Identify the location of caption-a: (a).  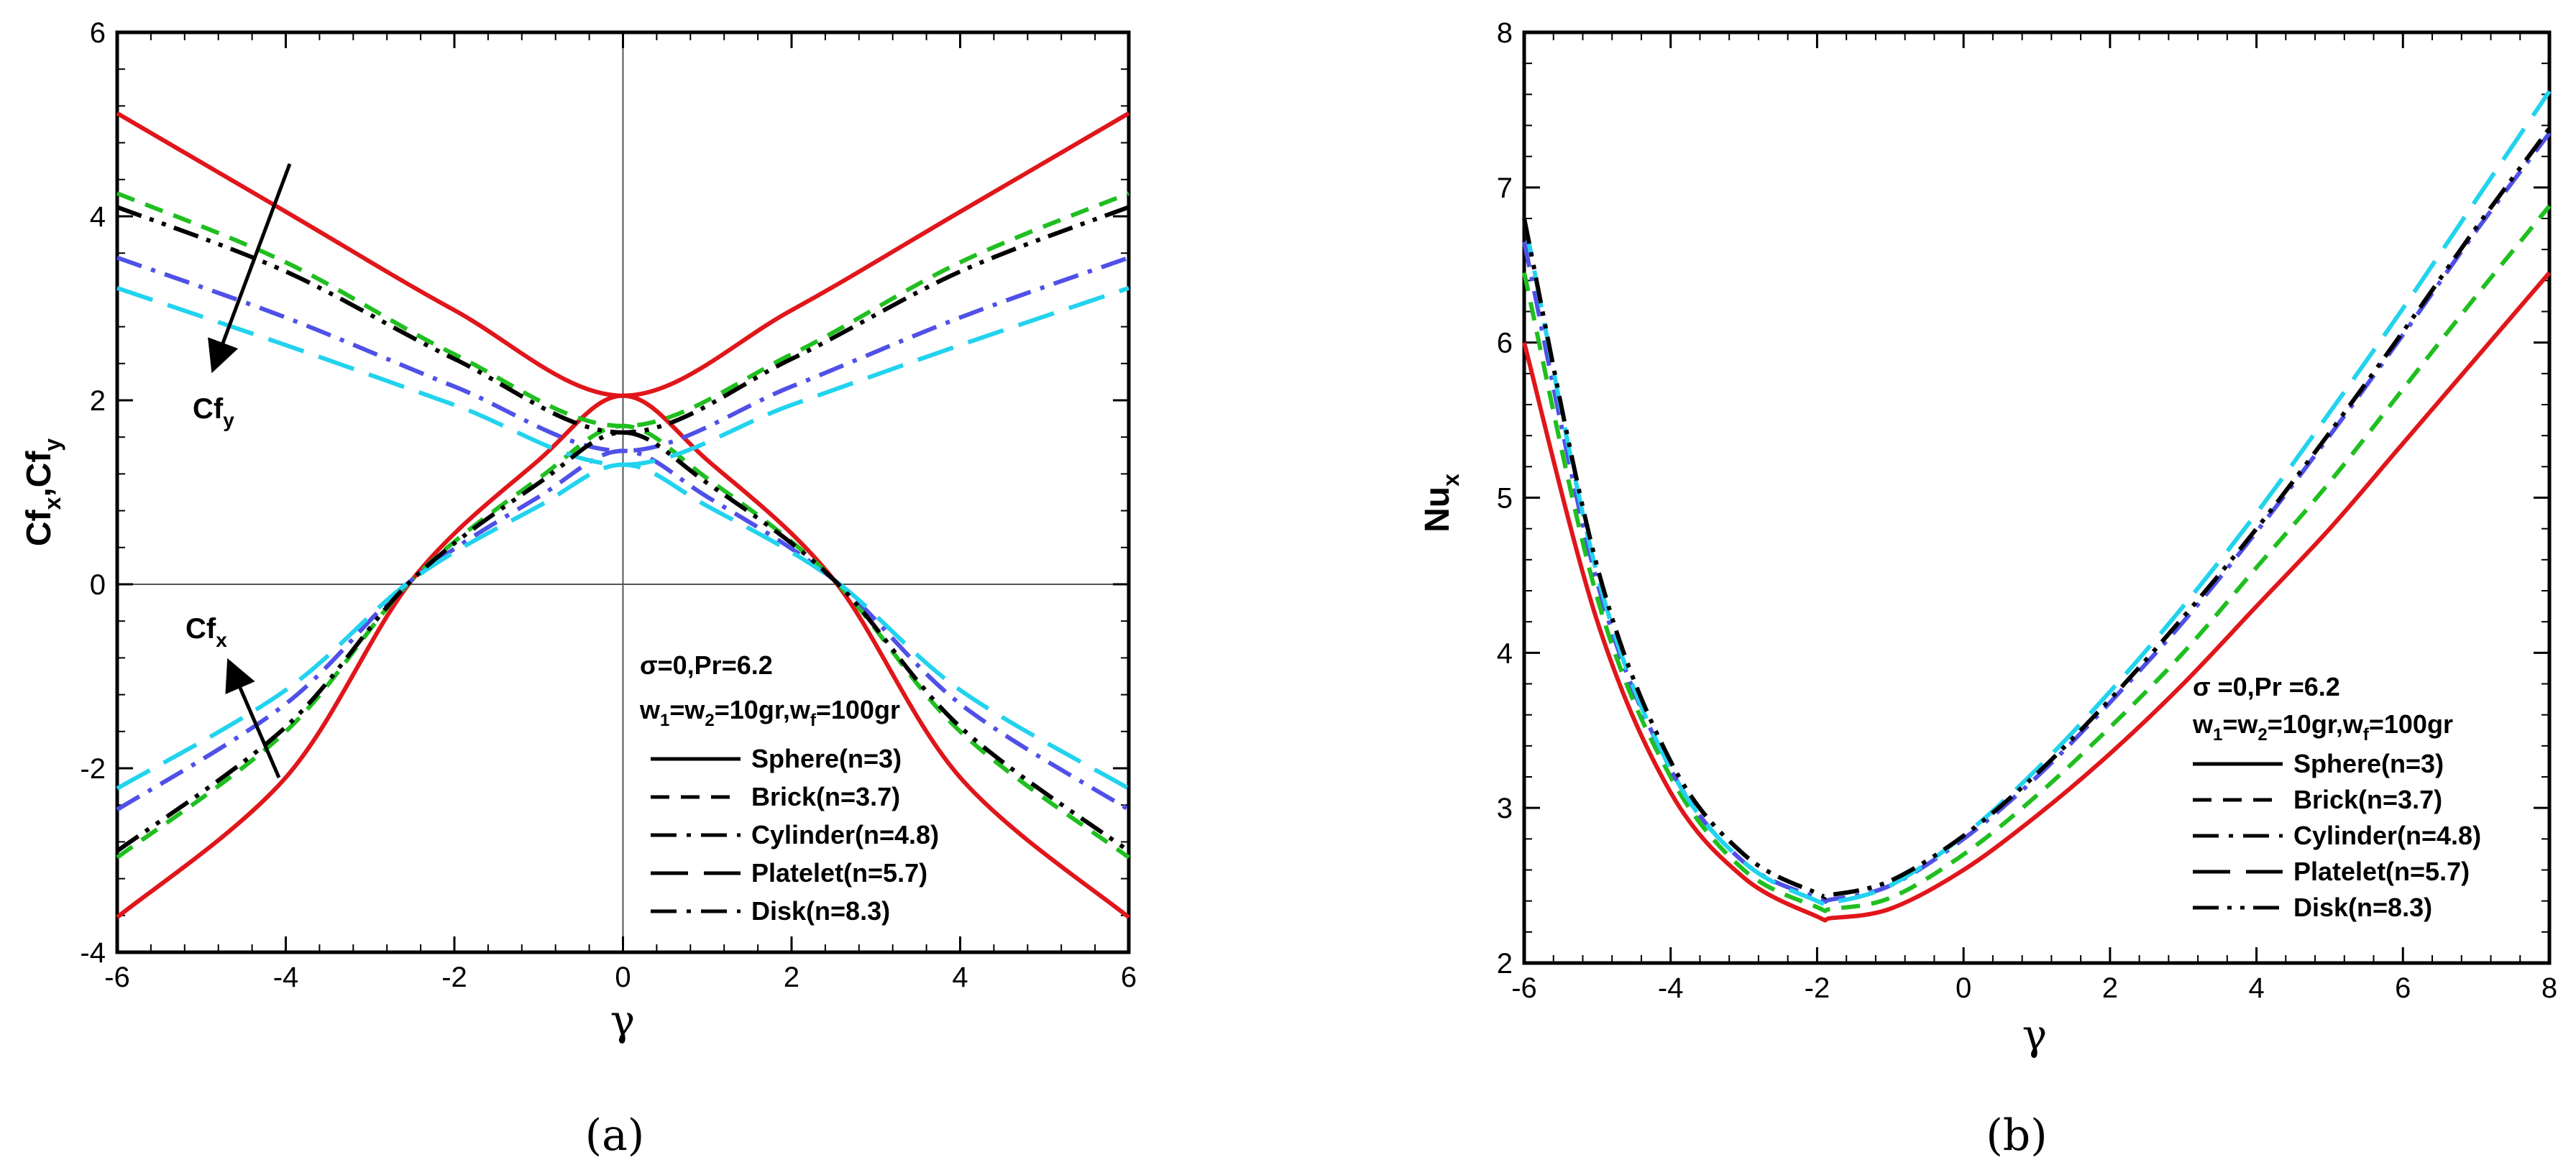
(615, 1135).